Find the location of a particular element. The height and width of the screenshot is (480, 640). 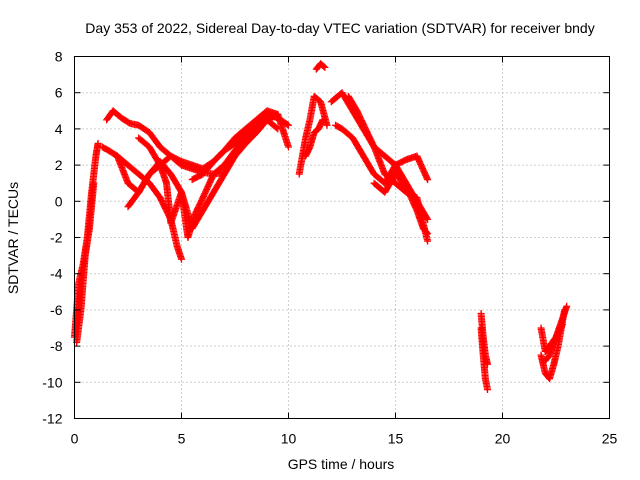

y-tick-label: 4 is located at coordinates (59, 129).